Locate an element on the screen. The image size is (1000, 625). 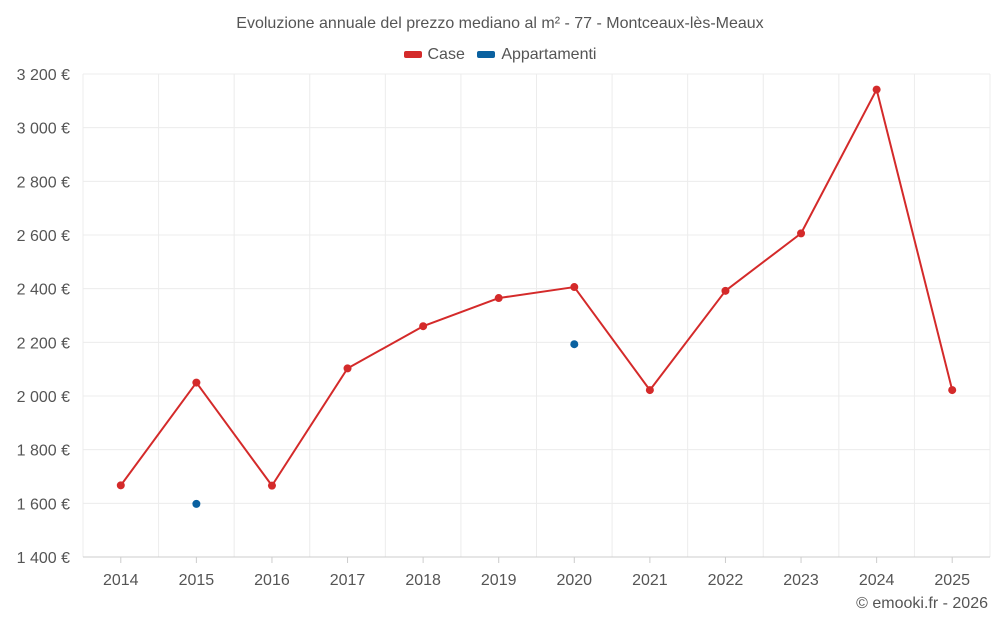
y-tick-label: 2 400 € is located at coordinates (43, 290).